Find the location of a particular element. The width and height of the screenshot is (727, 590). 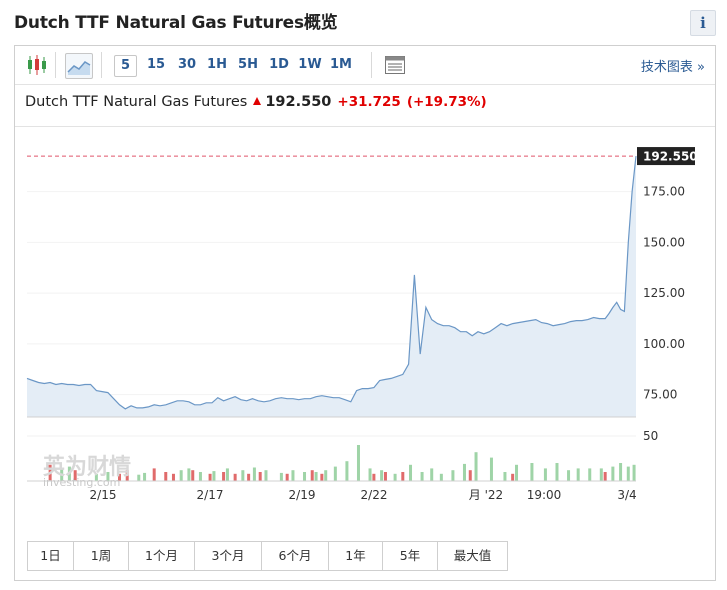

price-change-percent: (+19.73%) is located at coordinates (446, 102).